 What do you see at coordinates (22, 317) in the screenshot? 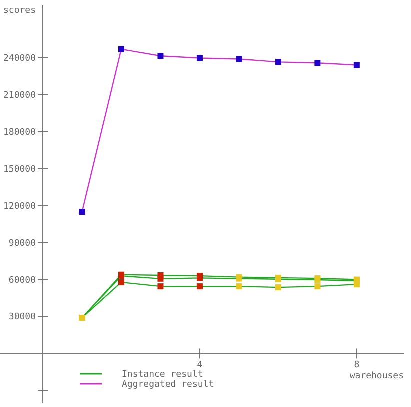
I see `y-tick-label: 30000` at bounding box center [22, 317].